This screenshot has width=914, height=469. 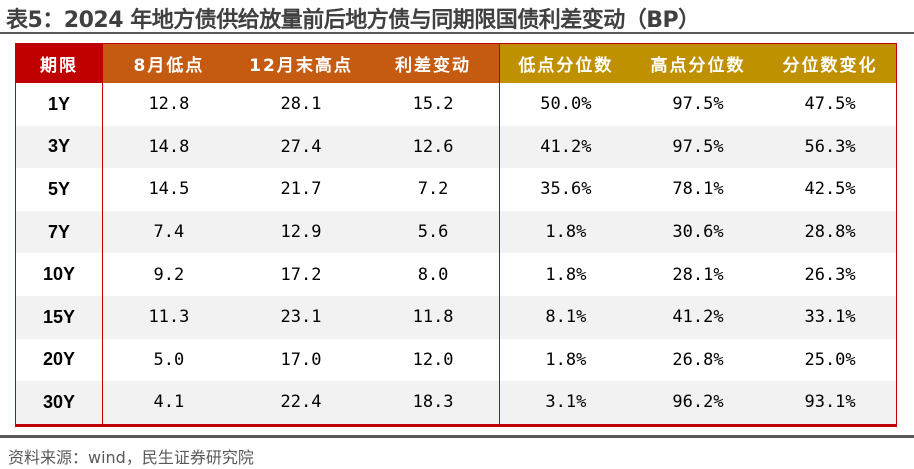 What do you see at coordinates (301, 317) in the screenshot?
I see `value-cell: 23.1` at bounding box center [301, 317].